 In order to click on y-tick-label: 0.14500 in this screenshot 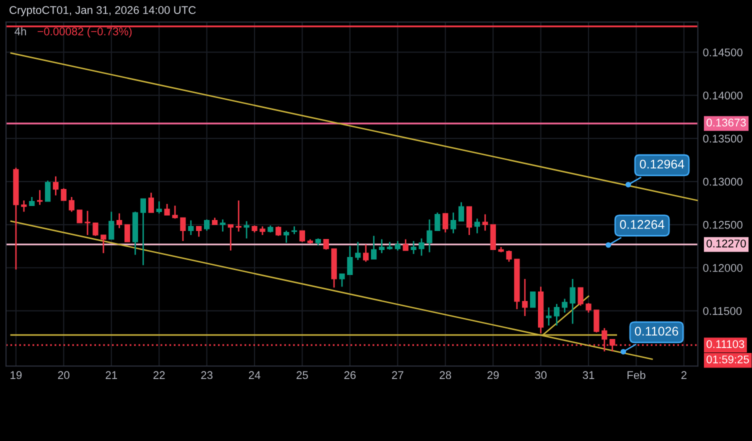, I will do `click(722, 52)`.